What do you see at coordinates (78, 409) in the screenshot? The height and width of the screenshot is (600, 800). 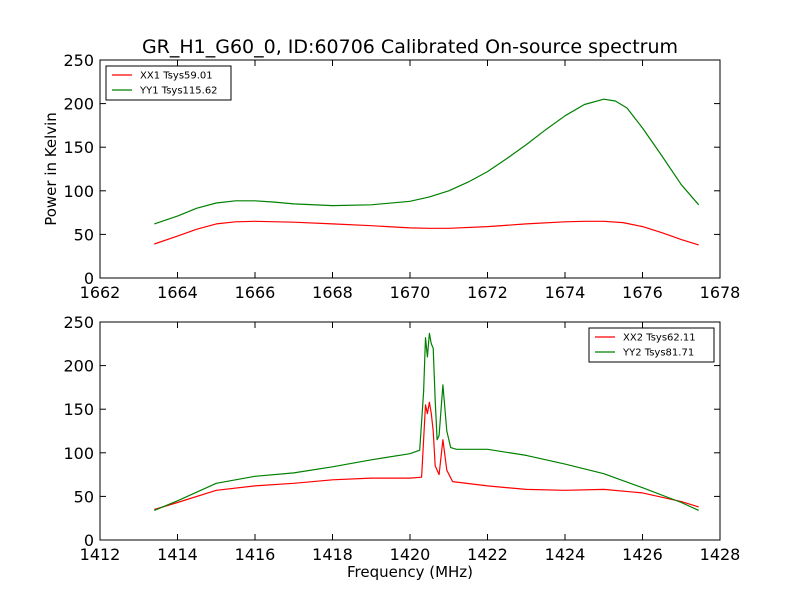 I see `bottom-y-tick-label: 150` at bounding box center [78, 409].